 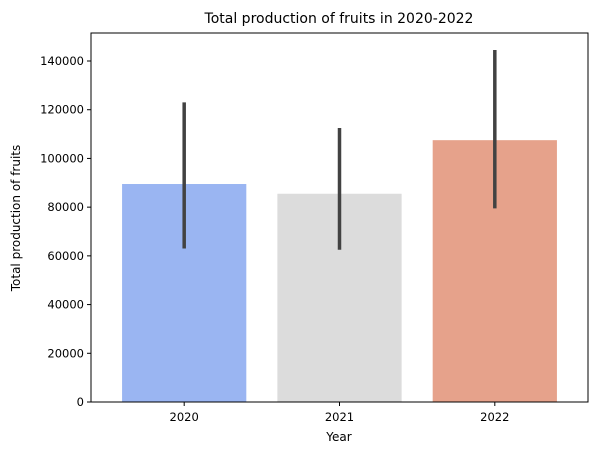 I want to click on y-tick-label: 100000, so click(x=62, y=158).